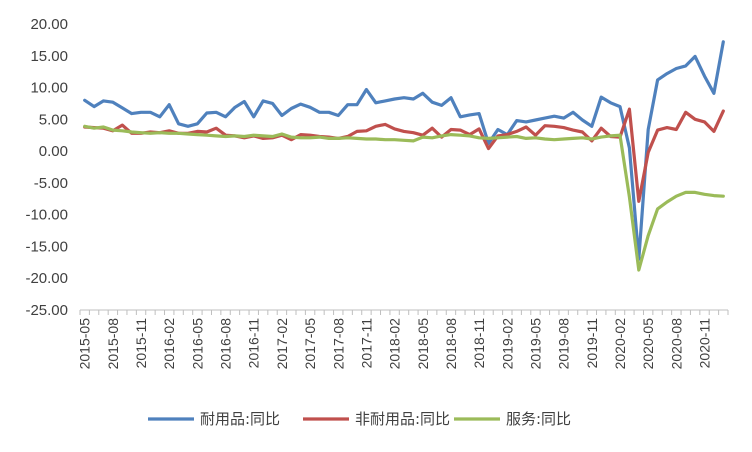  I want to click on y-tick-label: -25.00, so click(46, 310).